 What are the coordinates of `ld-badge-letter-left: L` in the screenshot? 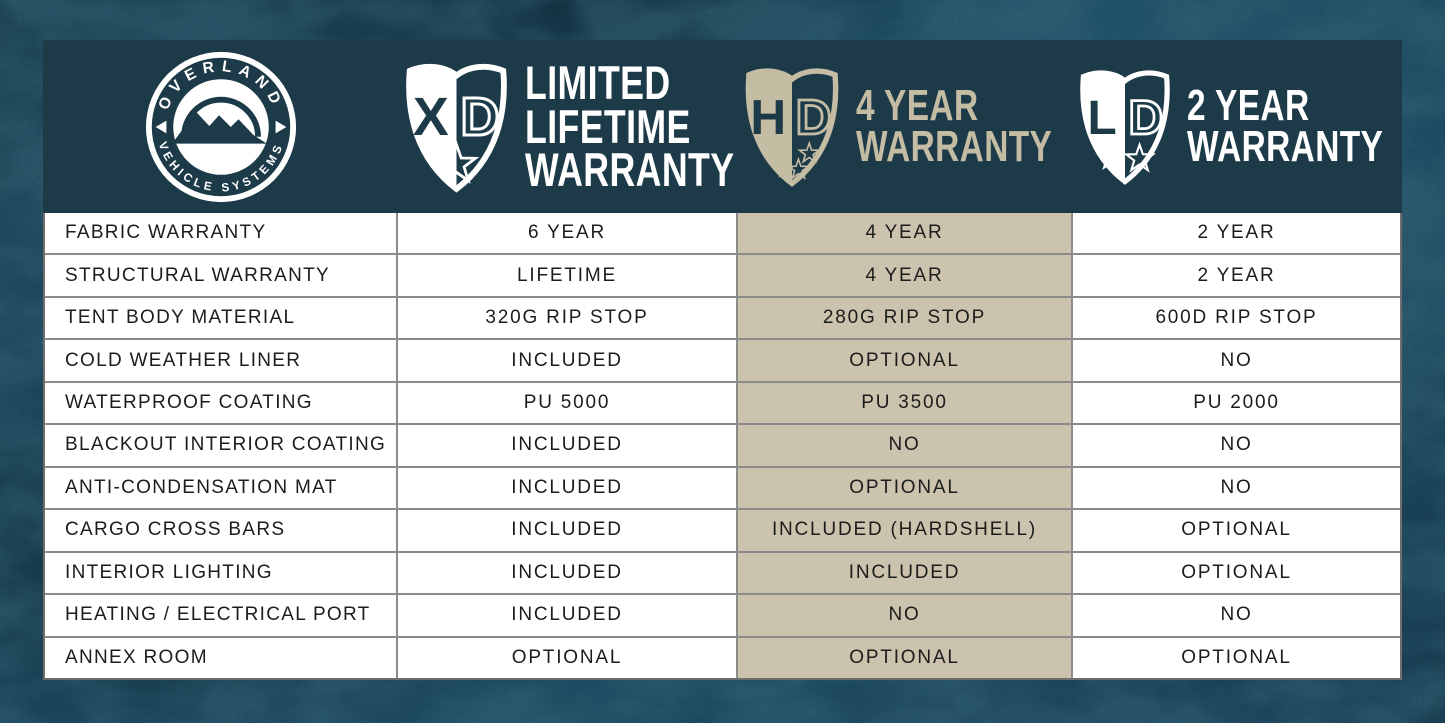 It's located at (1102, 118).